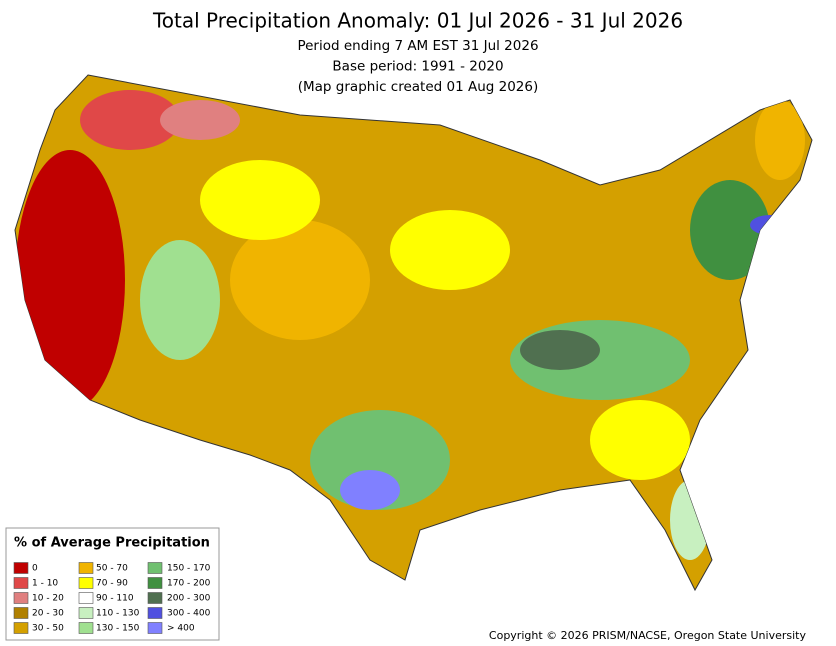  I want to click on legend-label: 150 - 170, so click(189, 569).